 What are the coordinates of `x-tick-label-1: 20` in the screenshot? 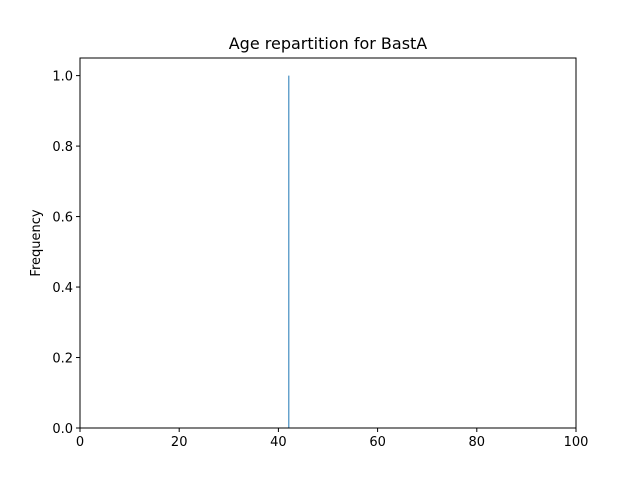 It's located at (179, 442).